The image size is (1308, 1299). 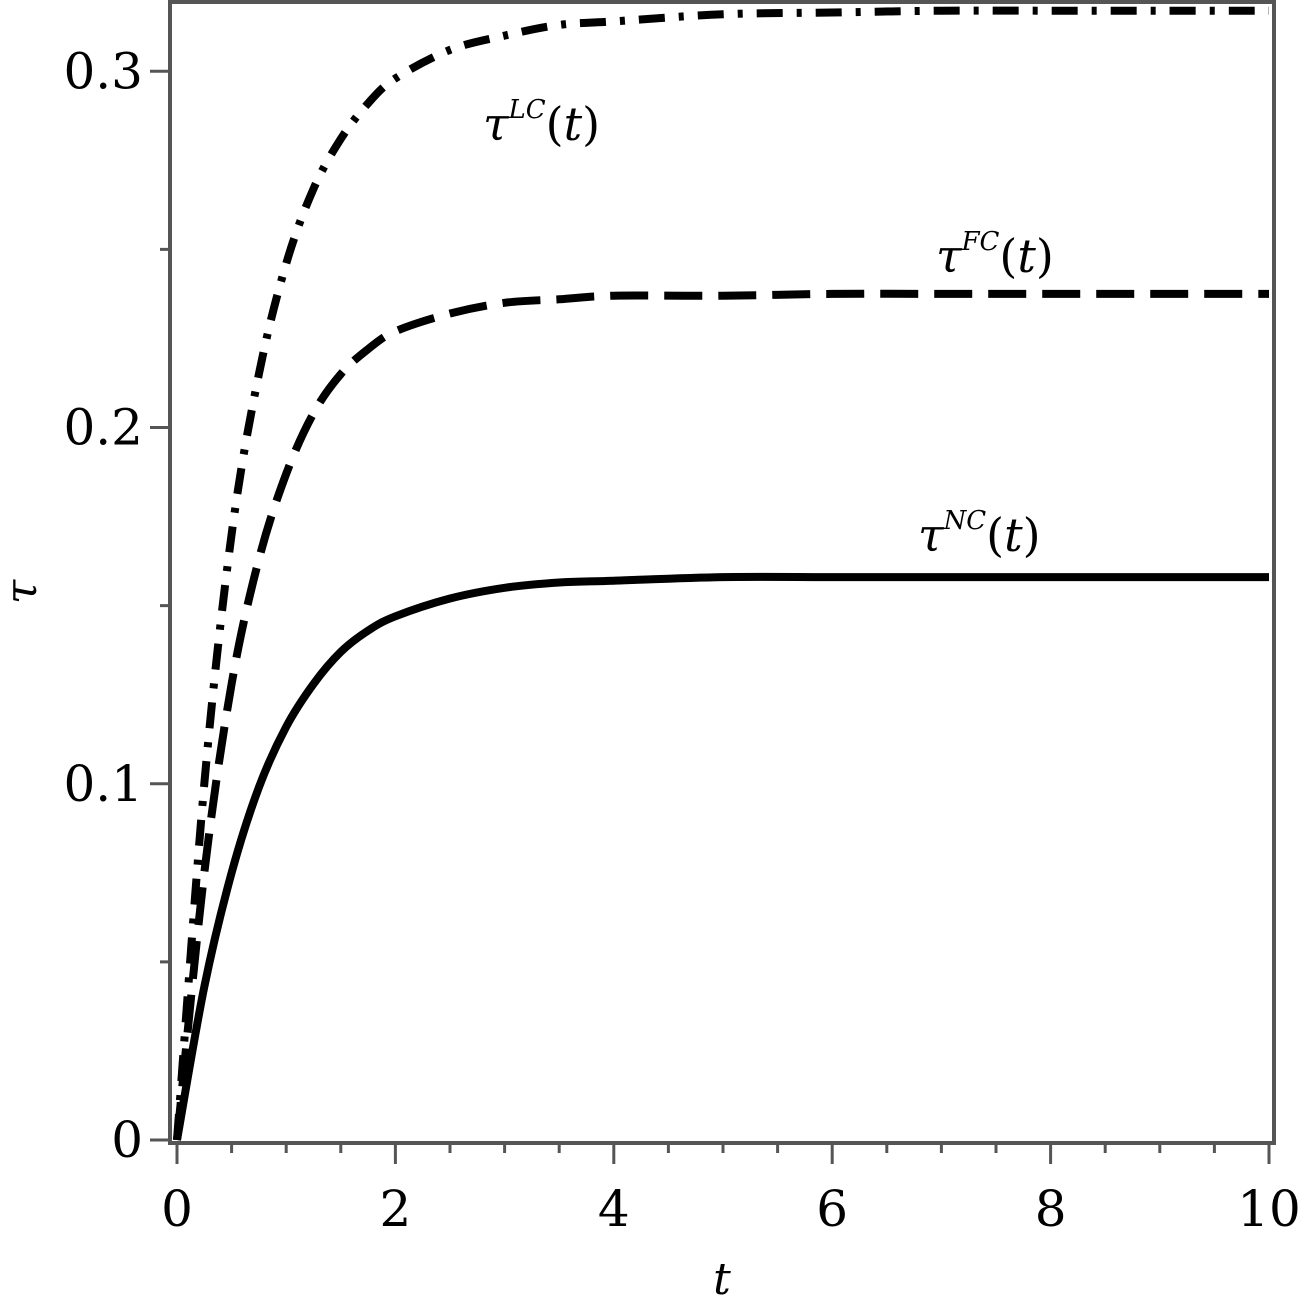 I want to click on x-tick-label: 10, so click(x=1269, y=1209).